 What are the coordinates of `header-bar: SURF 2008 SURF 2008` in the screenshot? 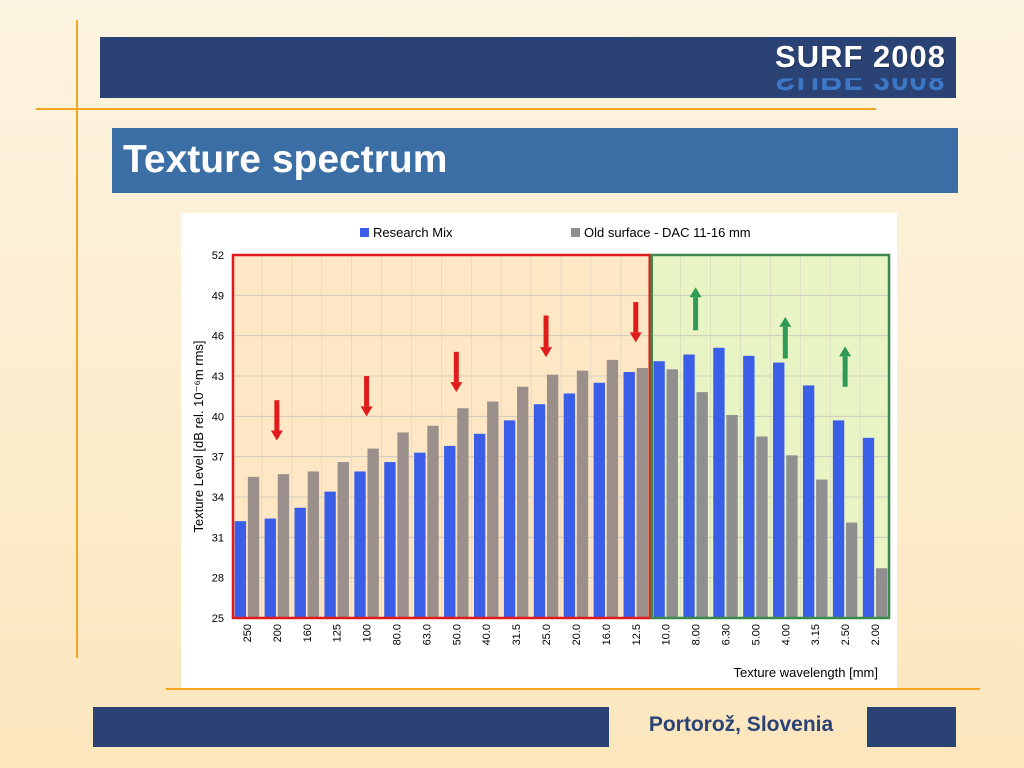 It's located at (528, 67).